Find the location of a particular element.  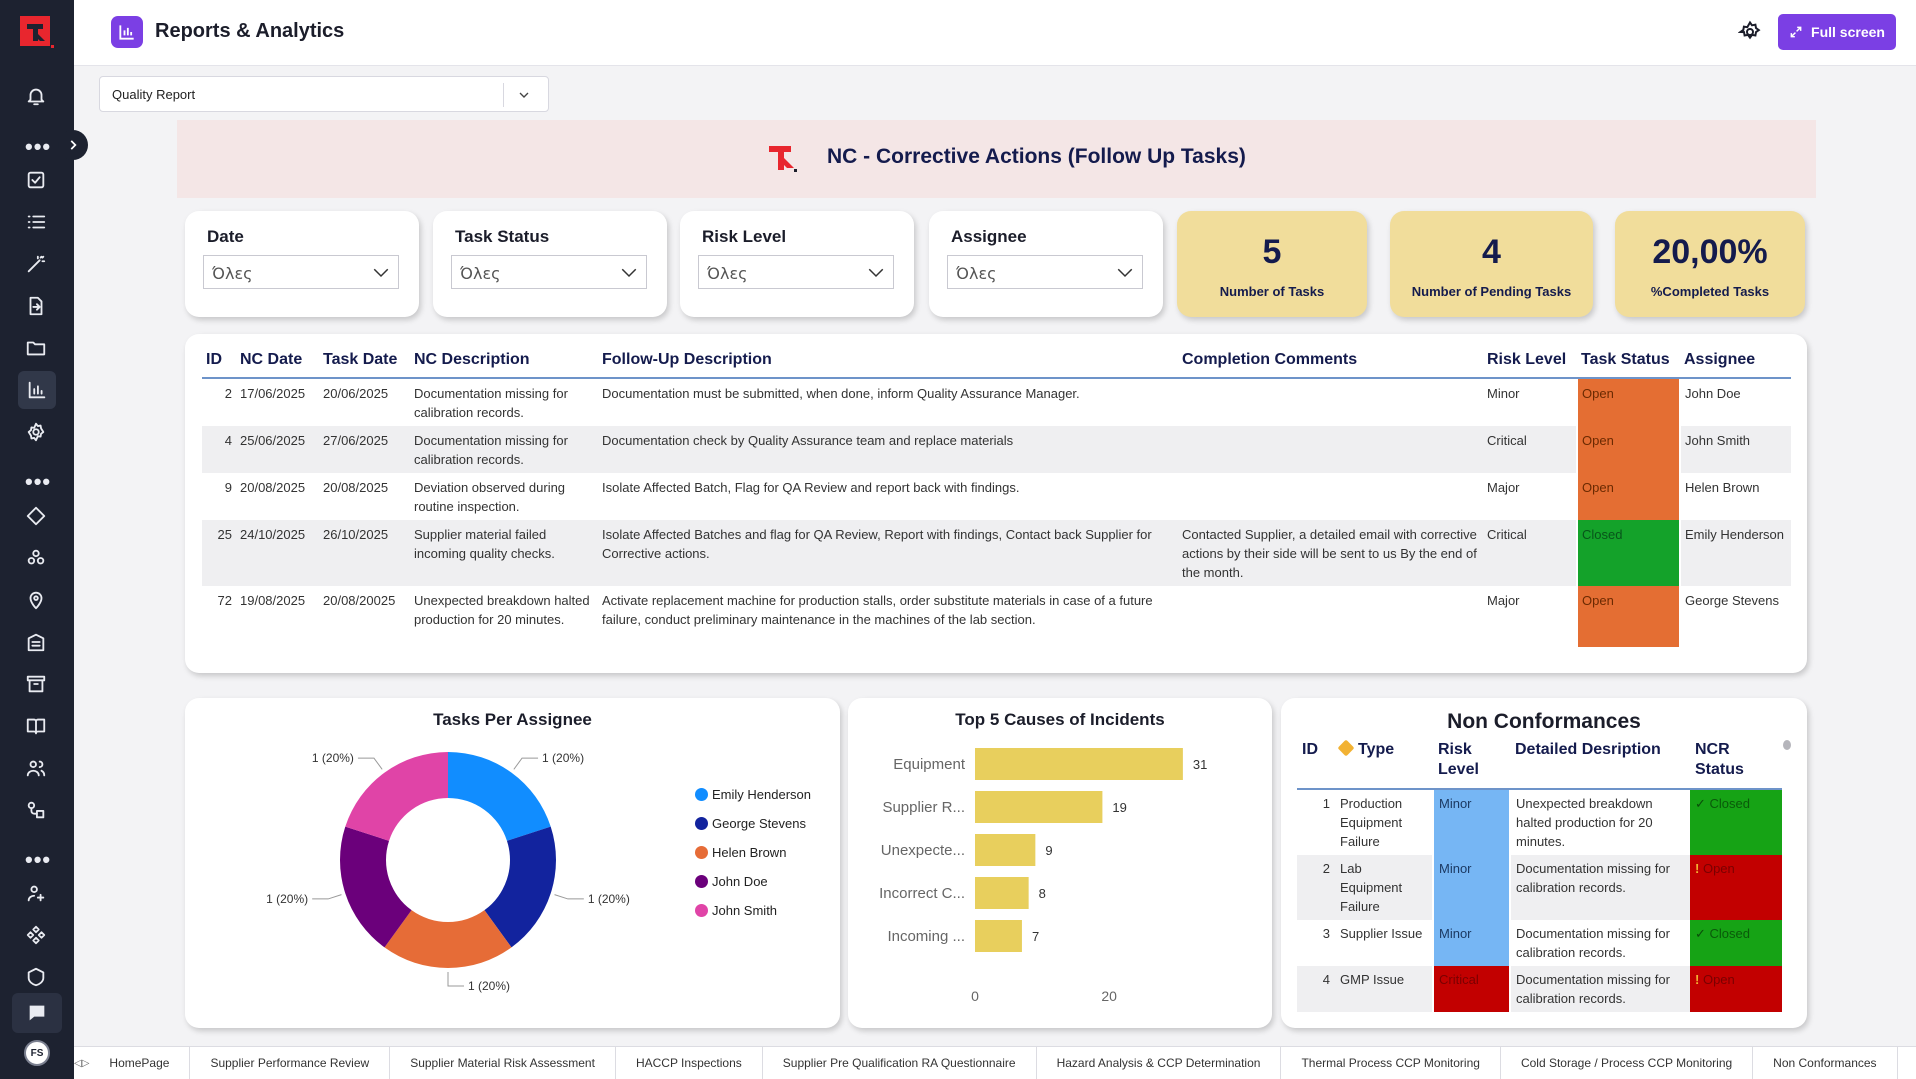

chevron-down-icon is located at coordinates (524, 95).